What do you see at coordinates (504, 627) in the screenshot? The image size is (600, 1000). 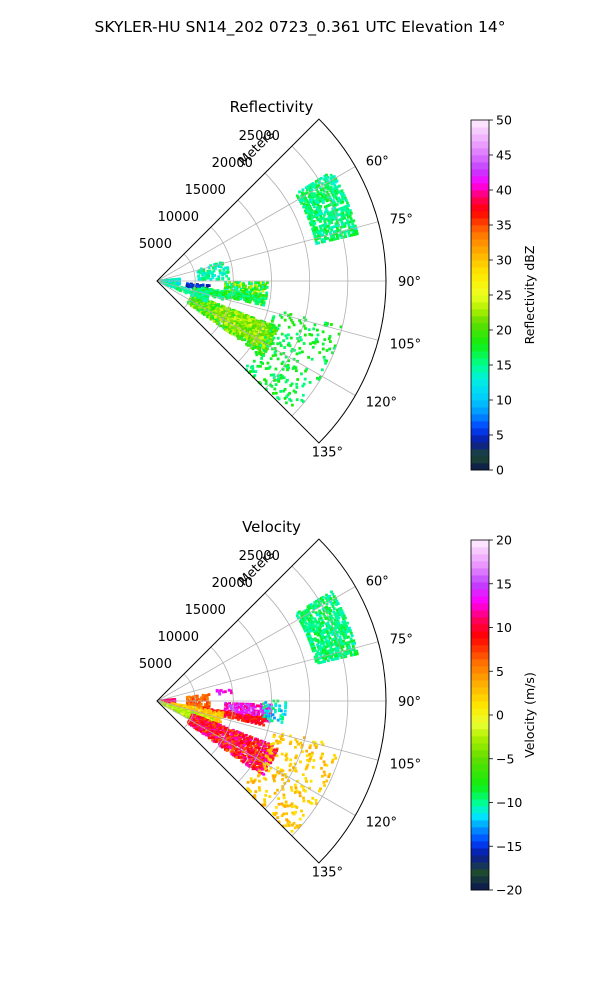 I see `colorbar-tick-label: 10` at bounding box center [504, 627].